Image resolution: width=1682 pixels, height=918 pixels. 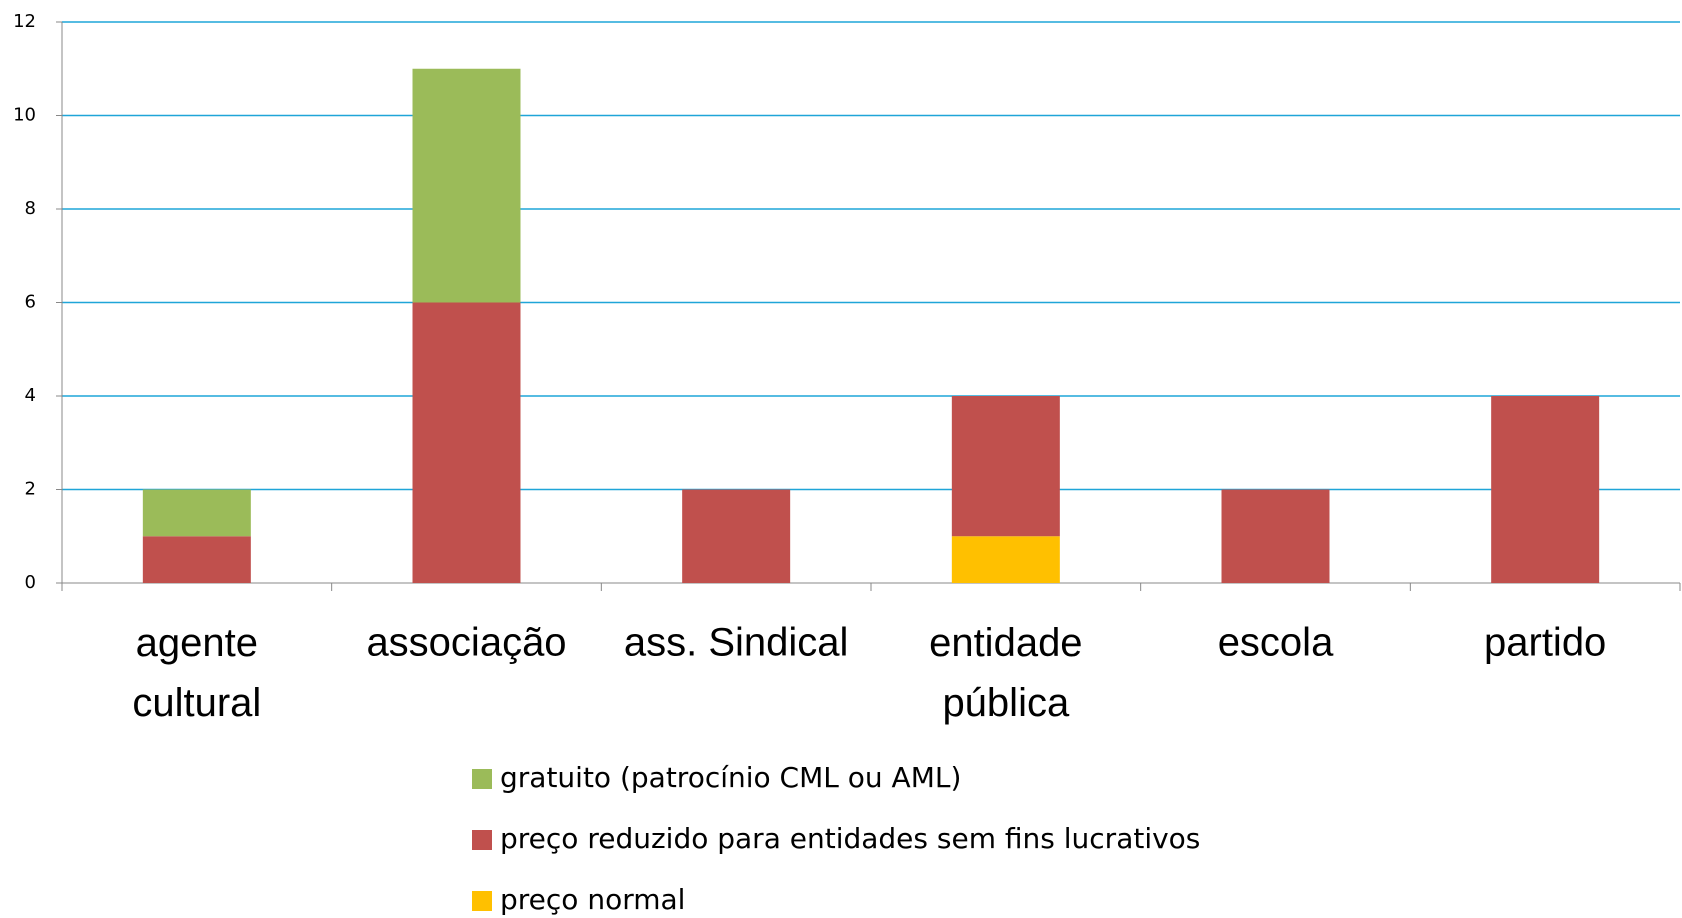 What do you see at coordinates (1005, 673) in the screenshot?
I see `x-tick-label: entidade pública` at bounding box center [1005, 673].